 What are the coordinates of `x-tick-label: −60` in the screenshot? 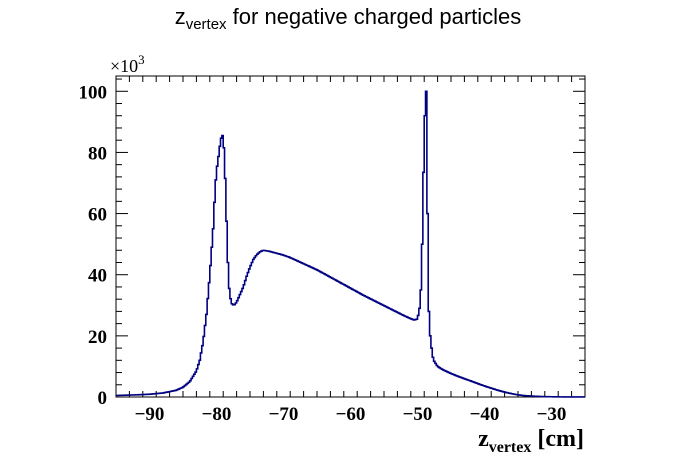 It's located at (351, 414).